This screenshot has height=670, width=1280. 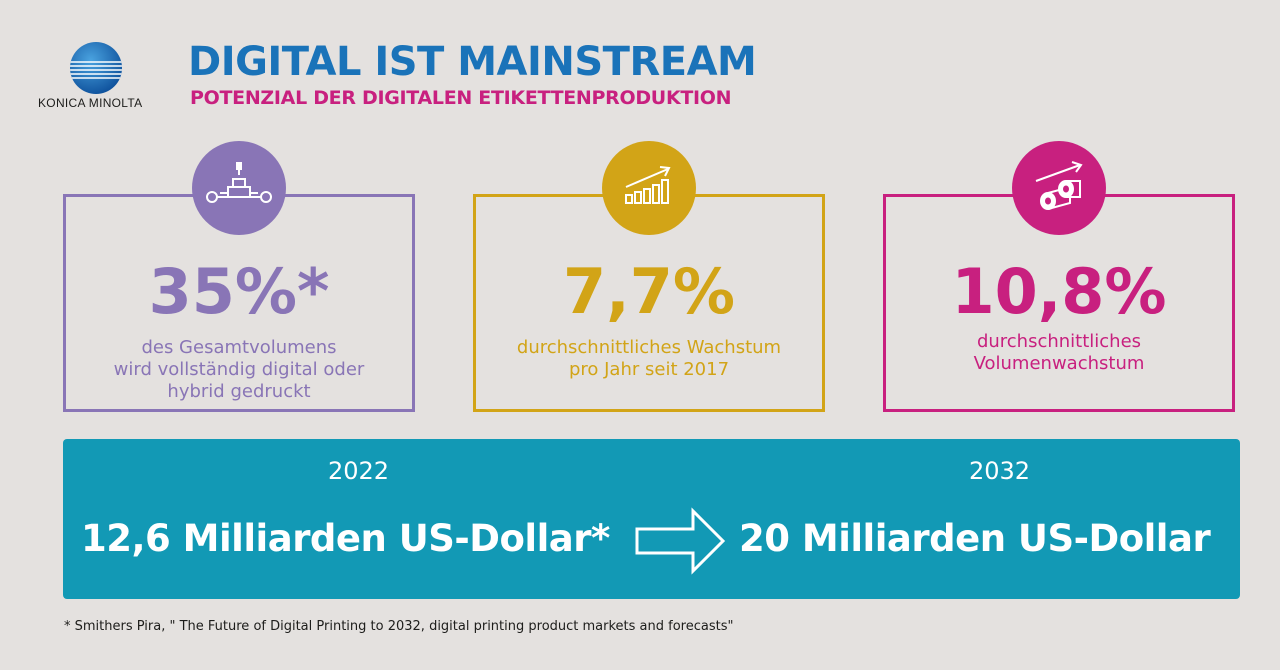 What do you see at coordinates (1059, 341) in the screenshot?
I see `stat-description-line: durchschnittliches` at bounding box center [1059, 341].